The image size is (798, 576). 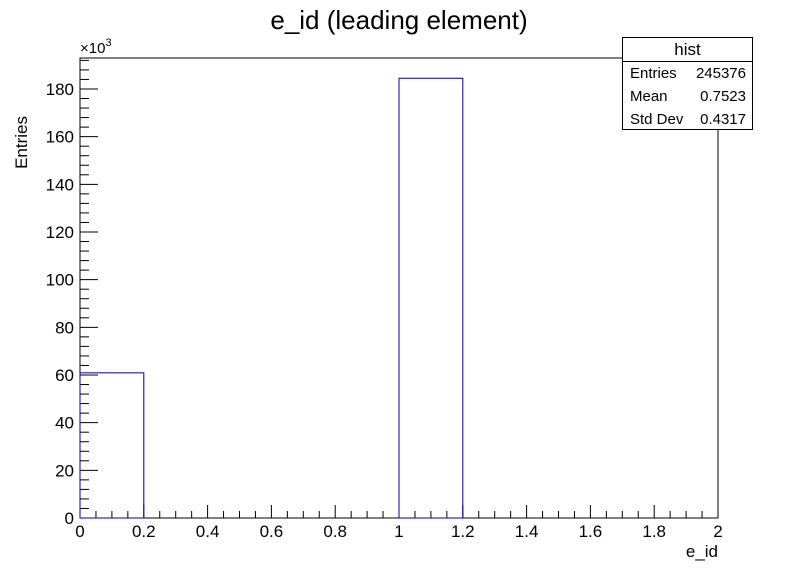 What do you see at coordinates (654, 531) in the screenshot?
I see `x-tick-label: 1.8` at bounding box center [654, 531].